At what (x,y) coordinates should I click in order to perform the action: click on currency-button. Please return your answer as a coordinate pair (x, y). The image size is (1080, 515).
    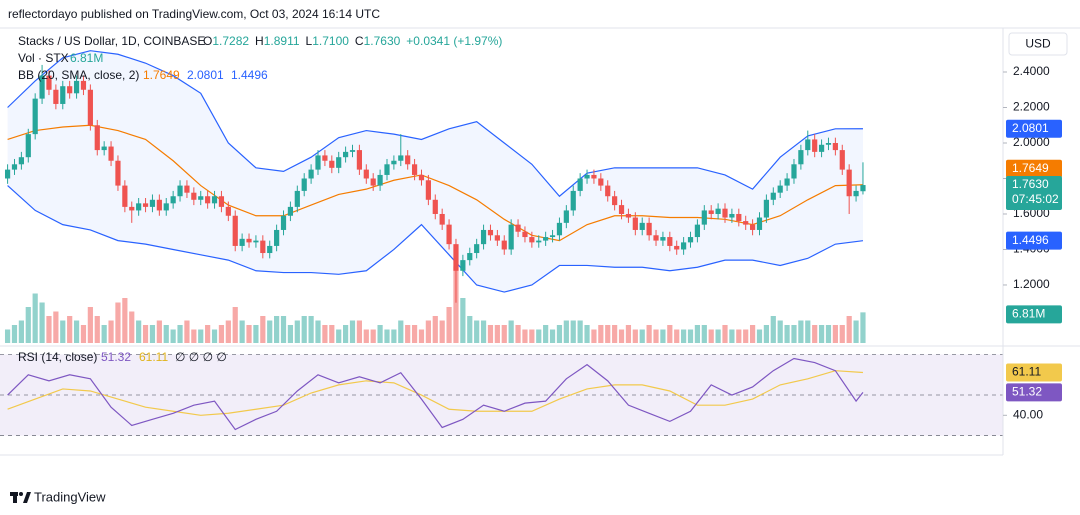
    Looking at the image, I should click on (1038, 44).